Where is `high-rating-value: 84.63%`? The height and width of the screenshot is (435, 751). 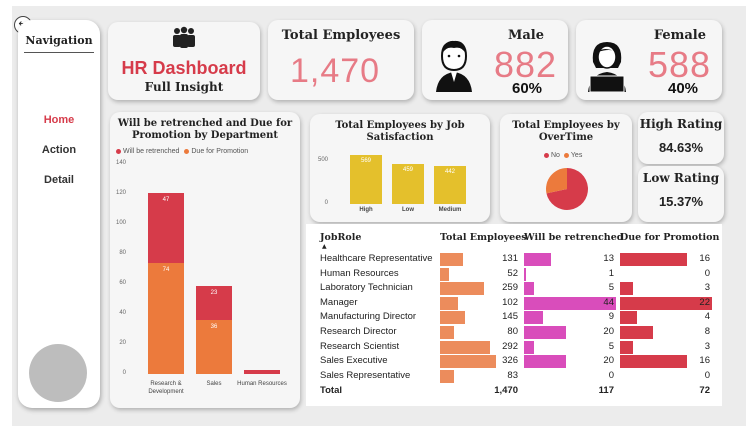
high-rating-value: 84.63% is located at coordinates (681, 147).